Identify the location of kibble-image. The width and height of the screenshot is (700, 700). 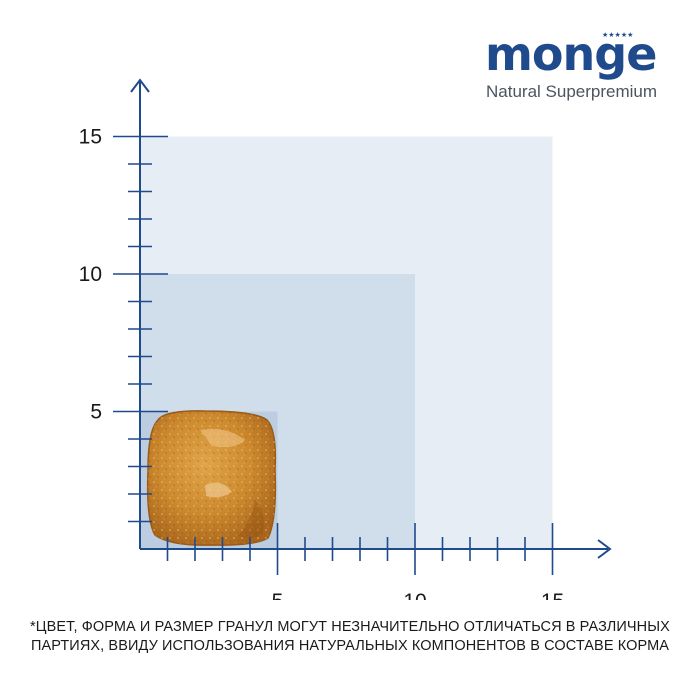
(211, 478).